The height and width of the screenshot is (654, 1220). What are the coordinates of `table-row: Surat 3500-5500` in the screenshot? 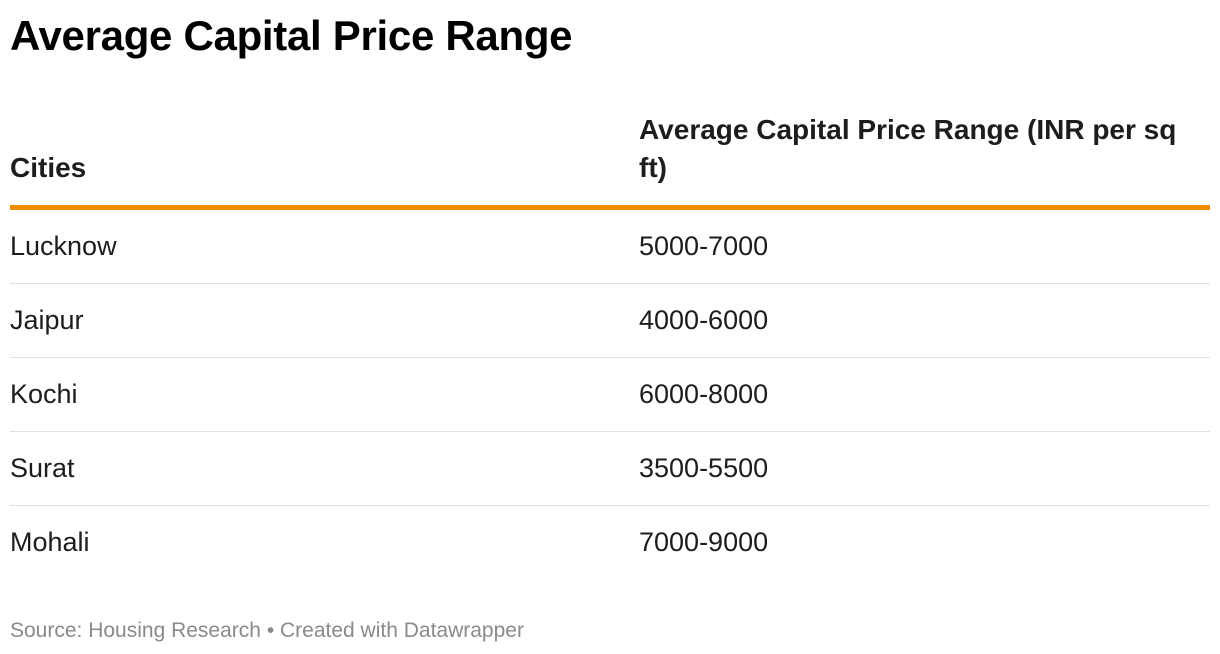 It's located at (610, 469).